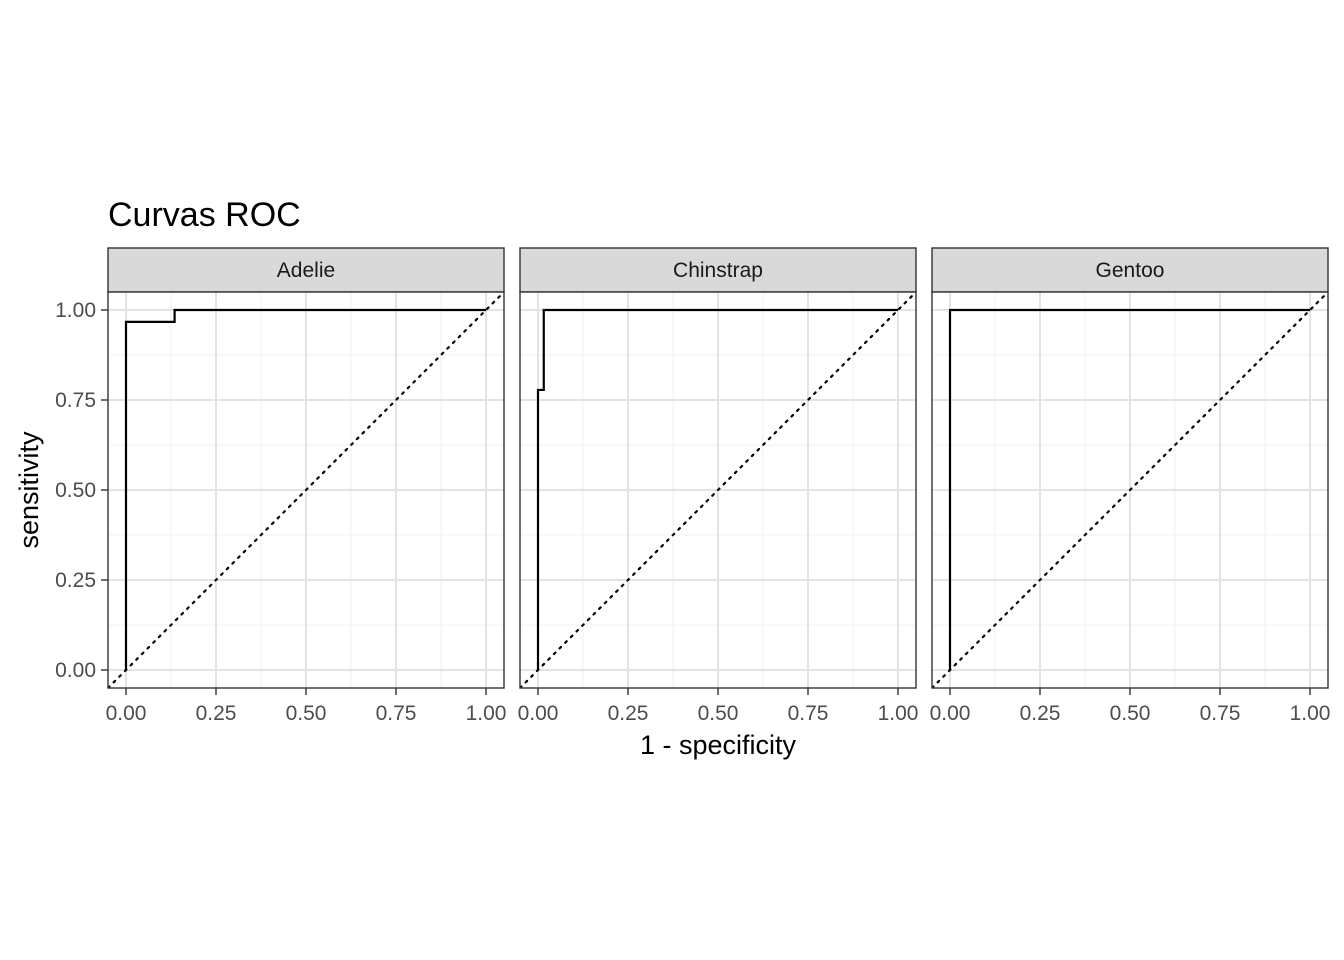 This screenshot has height=960, width=1344. What do you see at coordinates (75, 310) in the screenshot?
I see `y-tick-label: 1.00` at bounding box center [75, 310].